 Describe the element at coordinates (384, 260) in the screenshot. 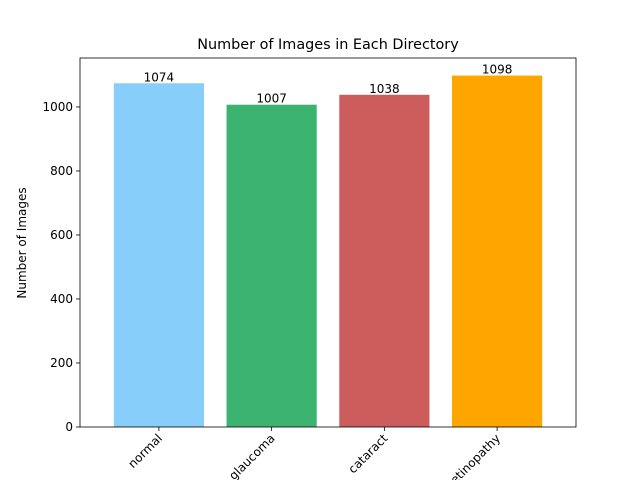

I see `bar-cataract` at that location.